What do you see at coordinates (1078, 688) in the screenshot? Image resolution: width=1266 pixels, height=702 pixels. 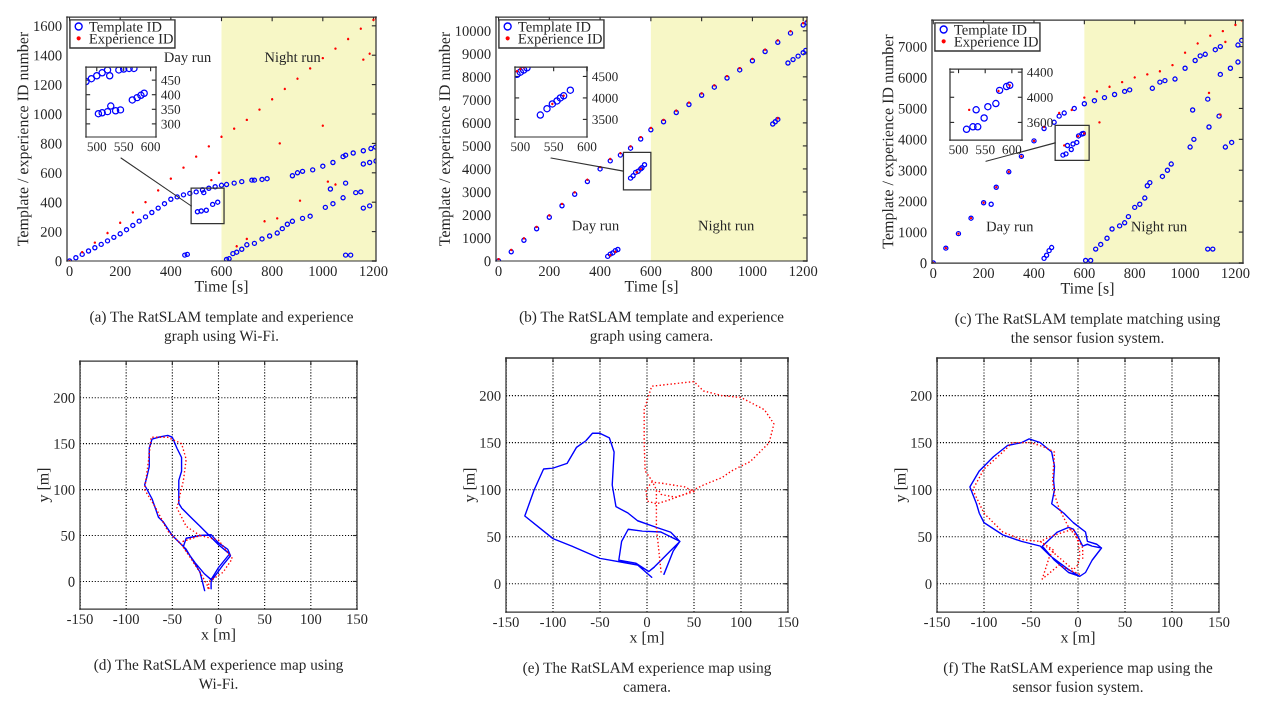 I see `text: sensor fusion system.` at bounding box center [1078, 688].